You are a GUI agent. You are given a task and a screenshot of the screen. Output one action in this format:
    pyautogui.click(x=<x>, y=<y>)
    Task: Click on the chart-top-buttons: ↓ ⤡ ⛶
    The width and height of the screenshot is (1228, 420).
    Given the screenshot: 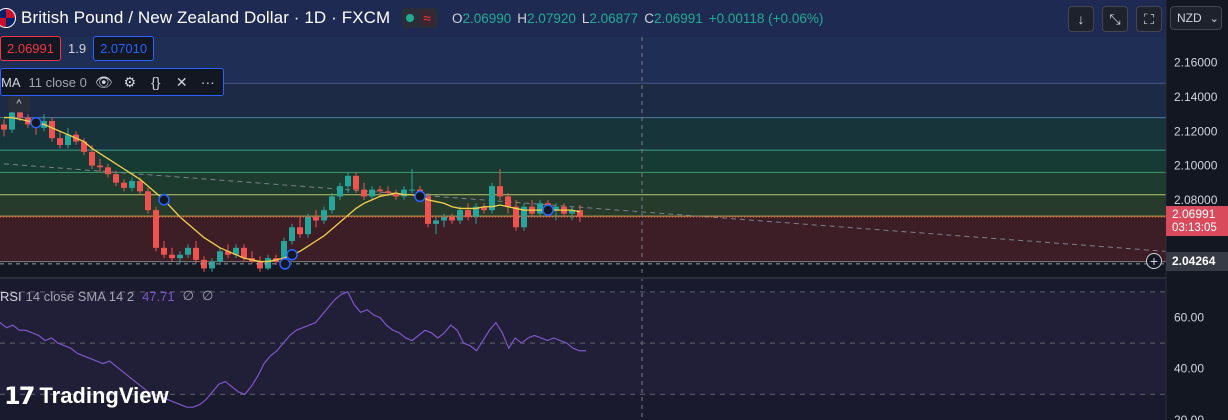 What is the action you would take?
    pyautogui.click(x=1115, y=19)
    